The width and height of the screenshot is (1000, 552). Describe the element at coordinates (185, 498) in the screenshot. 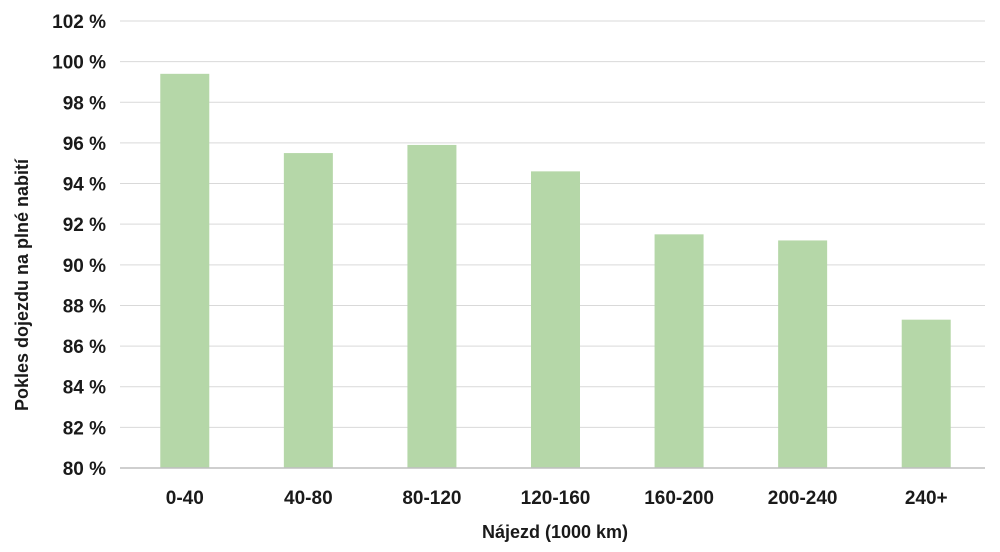

I see `x-tick-label: 0-40` at that location.